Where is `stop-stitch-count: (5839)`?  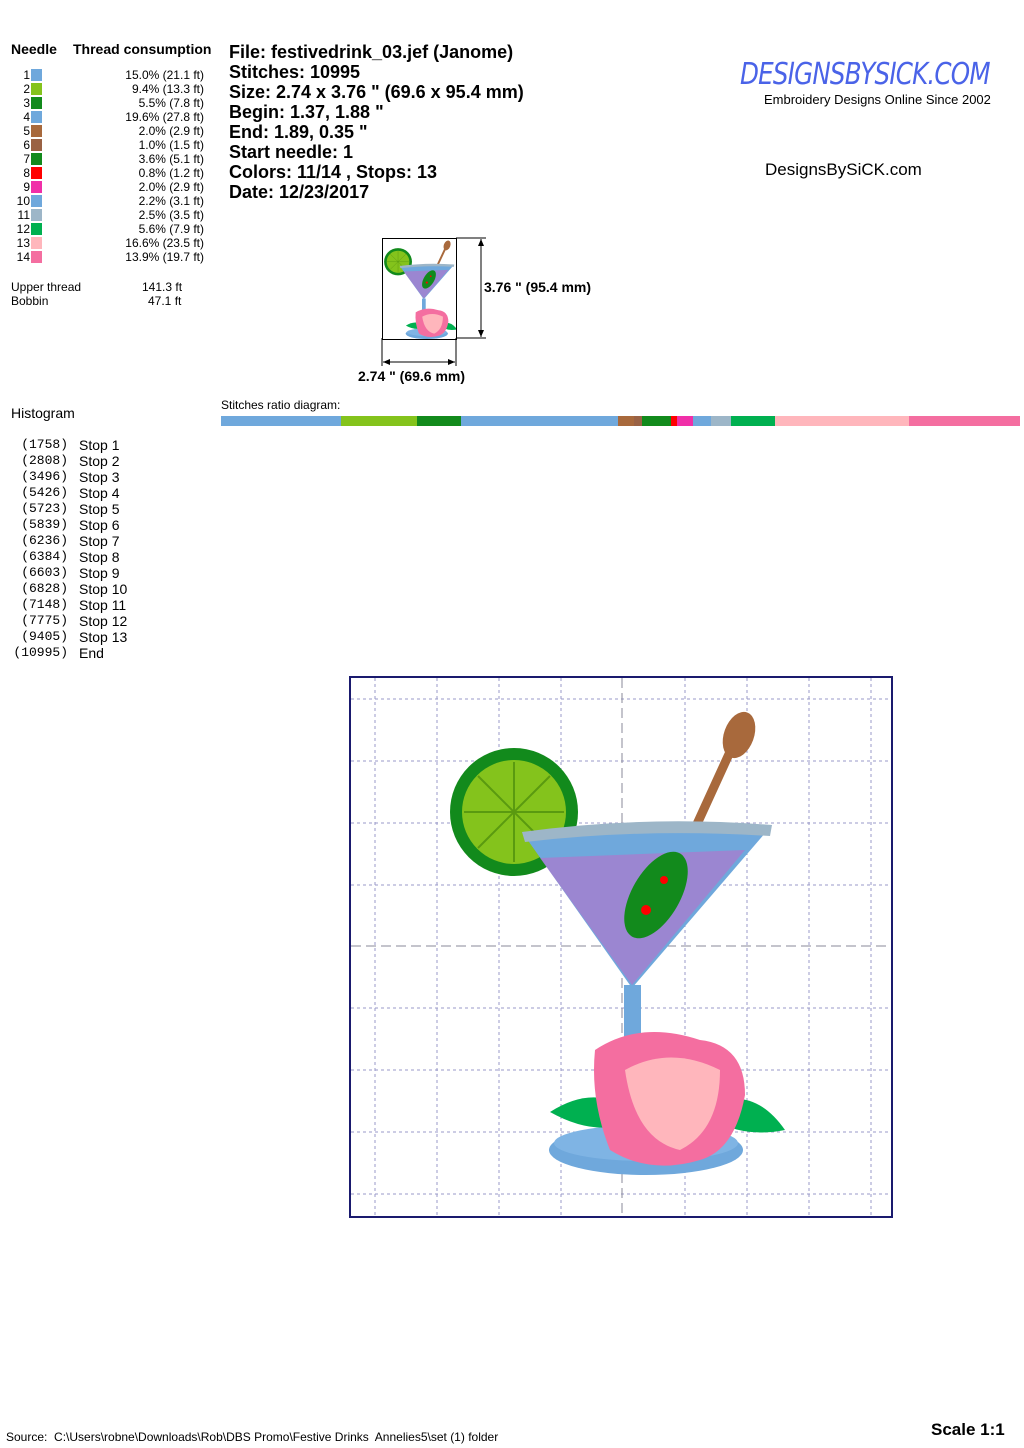 stop-stitch-count: (5839) is located at coordinates (44, 524).